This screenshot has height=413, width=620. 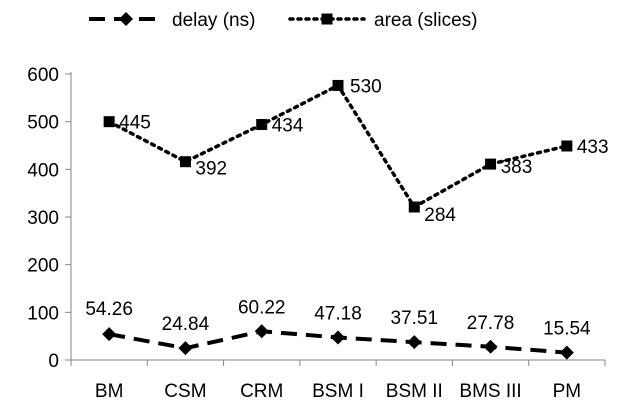 I want to click on data-point-delay-ns-csm, so click(x=185, y=348).